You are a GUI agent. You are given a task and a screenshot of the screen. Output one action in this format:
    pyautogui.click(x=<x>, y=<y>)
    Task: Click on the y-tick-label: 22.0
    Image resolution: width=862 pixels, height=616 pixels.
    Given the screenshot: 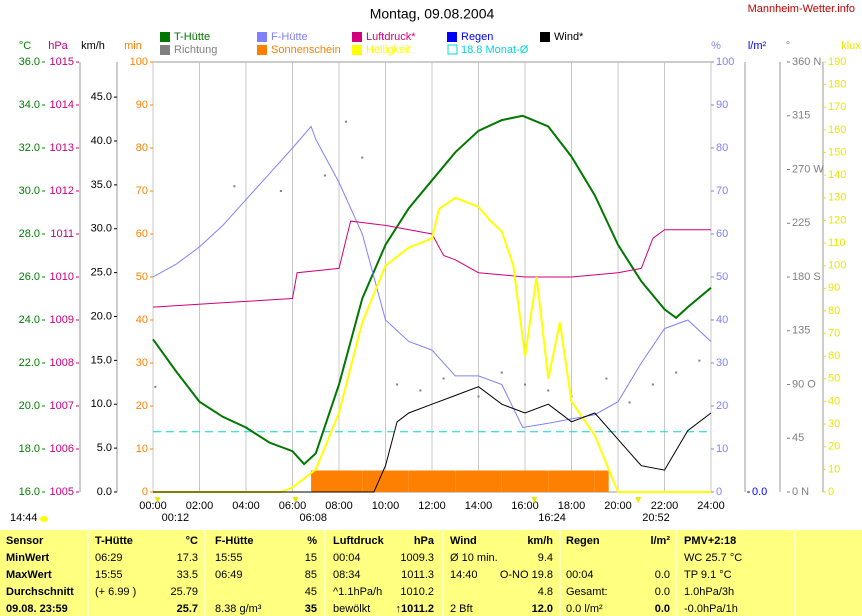 What is the action you would take?
    pyautogui.click(x=29, y=363)
    